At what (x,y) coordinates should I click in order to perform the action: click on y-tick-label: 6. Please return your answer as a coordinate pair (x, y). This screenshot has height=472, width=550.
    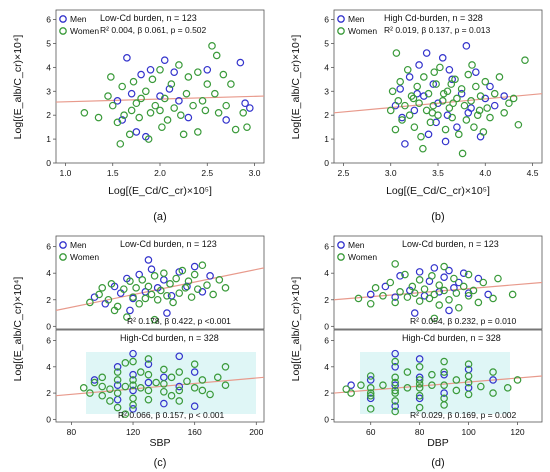
    Looking at the image, I should click on (48, 247).